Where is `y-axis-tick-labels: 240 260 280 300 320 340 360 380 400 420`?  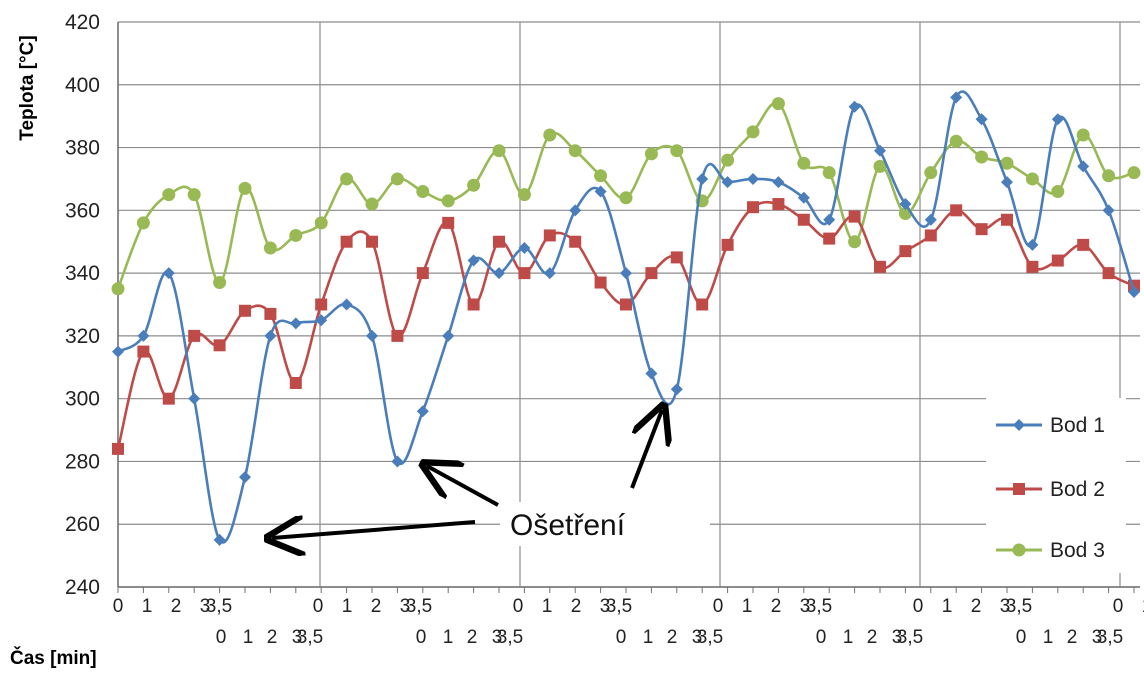
y-axis-tick-labels: 240 260 280 300 320 340 360 380 400 420 is located at coordinates (82, 305).